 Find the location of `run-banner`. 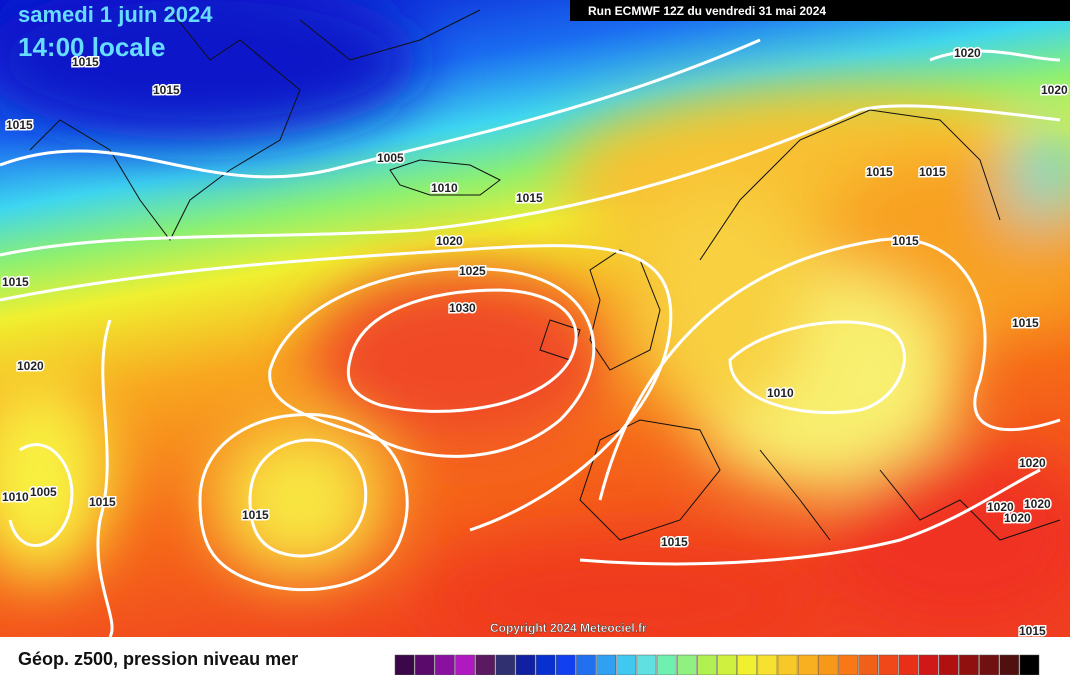

run-banner is located at coordinates (820, 10).